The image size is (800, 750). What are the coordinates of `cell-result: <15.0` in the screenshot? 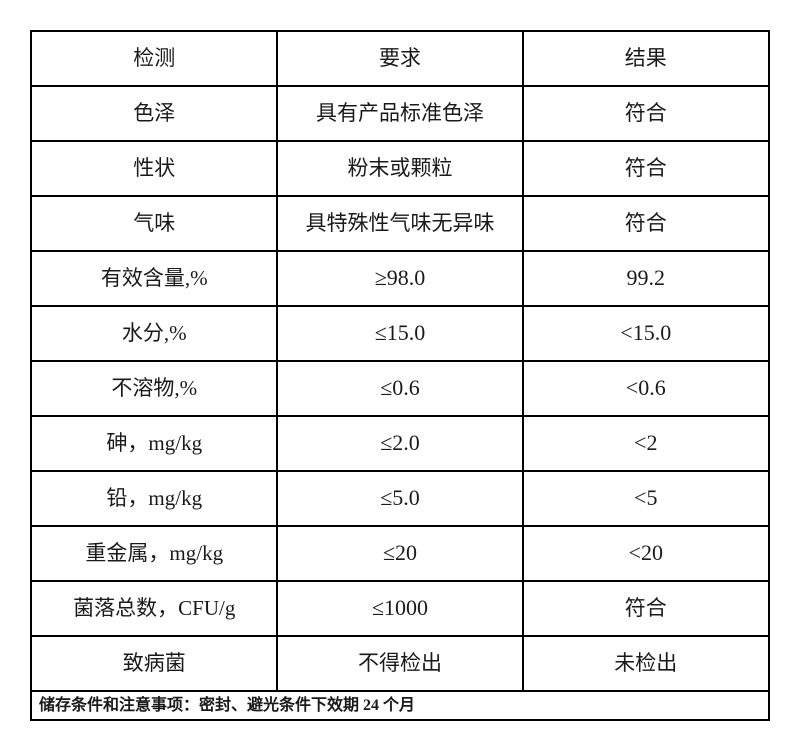 It's located at (645, 333).